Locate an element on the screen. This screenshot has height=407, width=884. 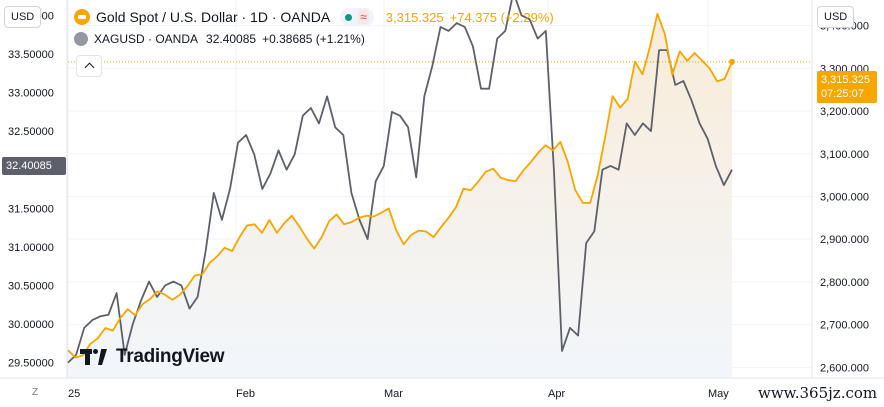
left-tick-label: 32.50000 is located at coordinates (31, 132).